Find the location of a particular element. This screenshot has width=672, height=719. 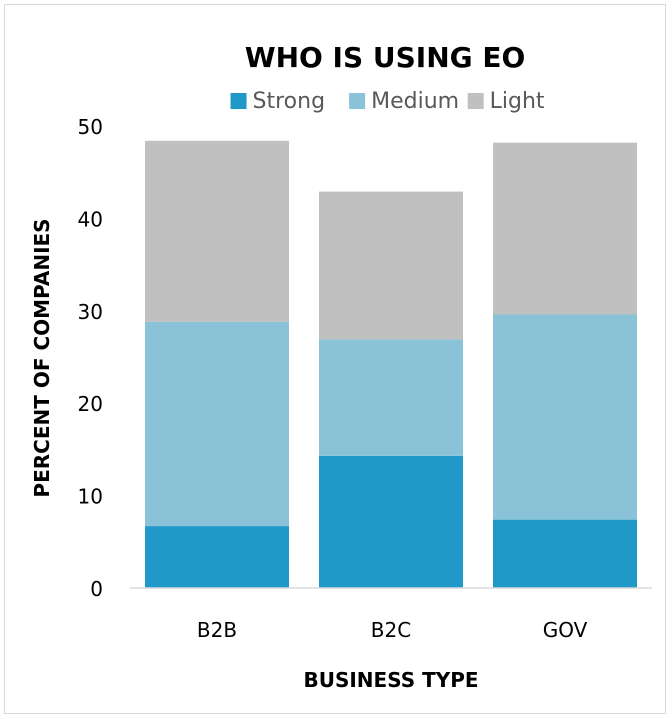

legend-label-strong: Strong is located at coordinates (289, 101).